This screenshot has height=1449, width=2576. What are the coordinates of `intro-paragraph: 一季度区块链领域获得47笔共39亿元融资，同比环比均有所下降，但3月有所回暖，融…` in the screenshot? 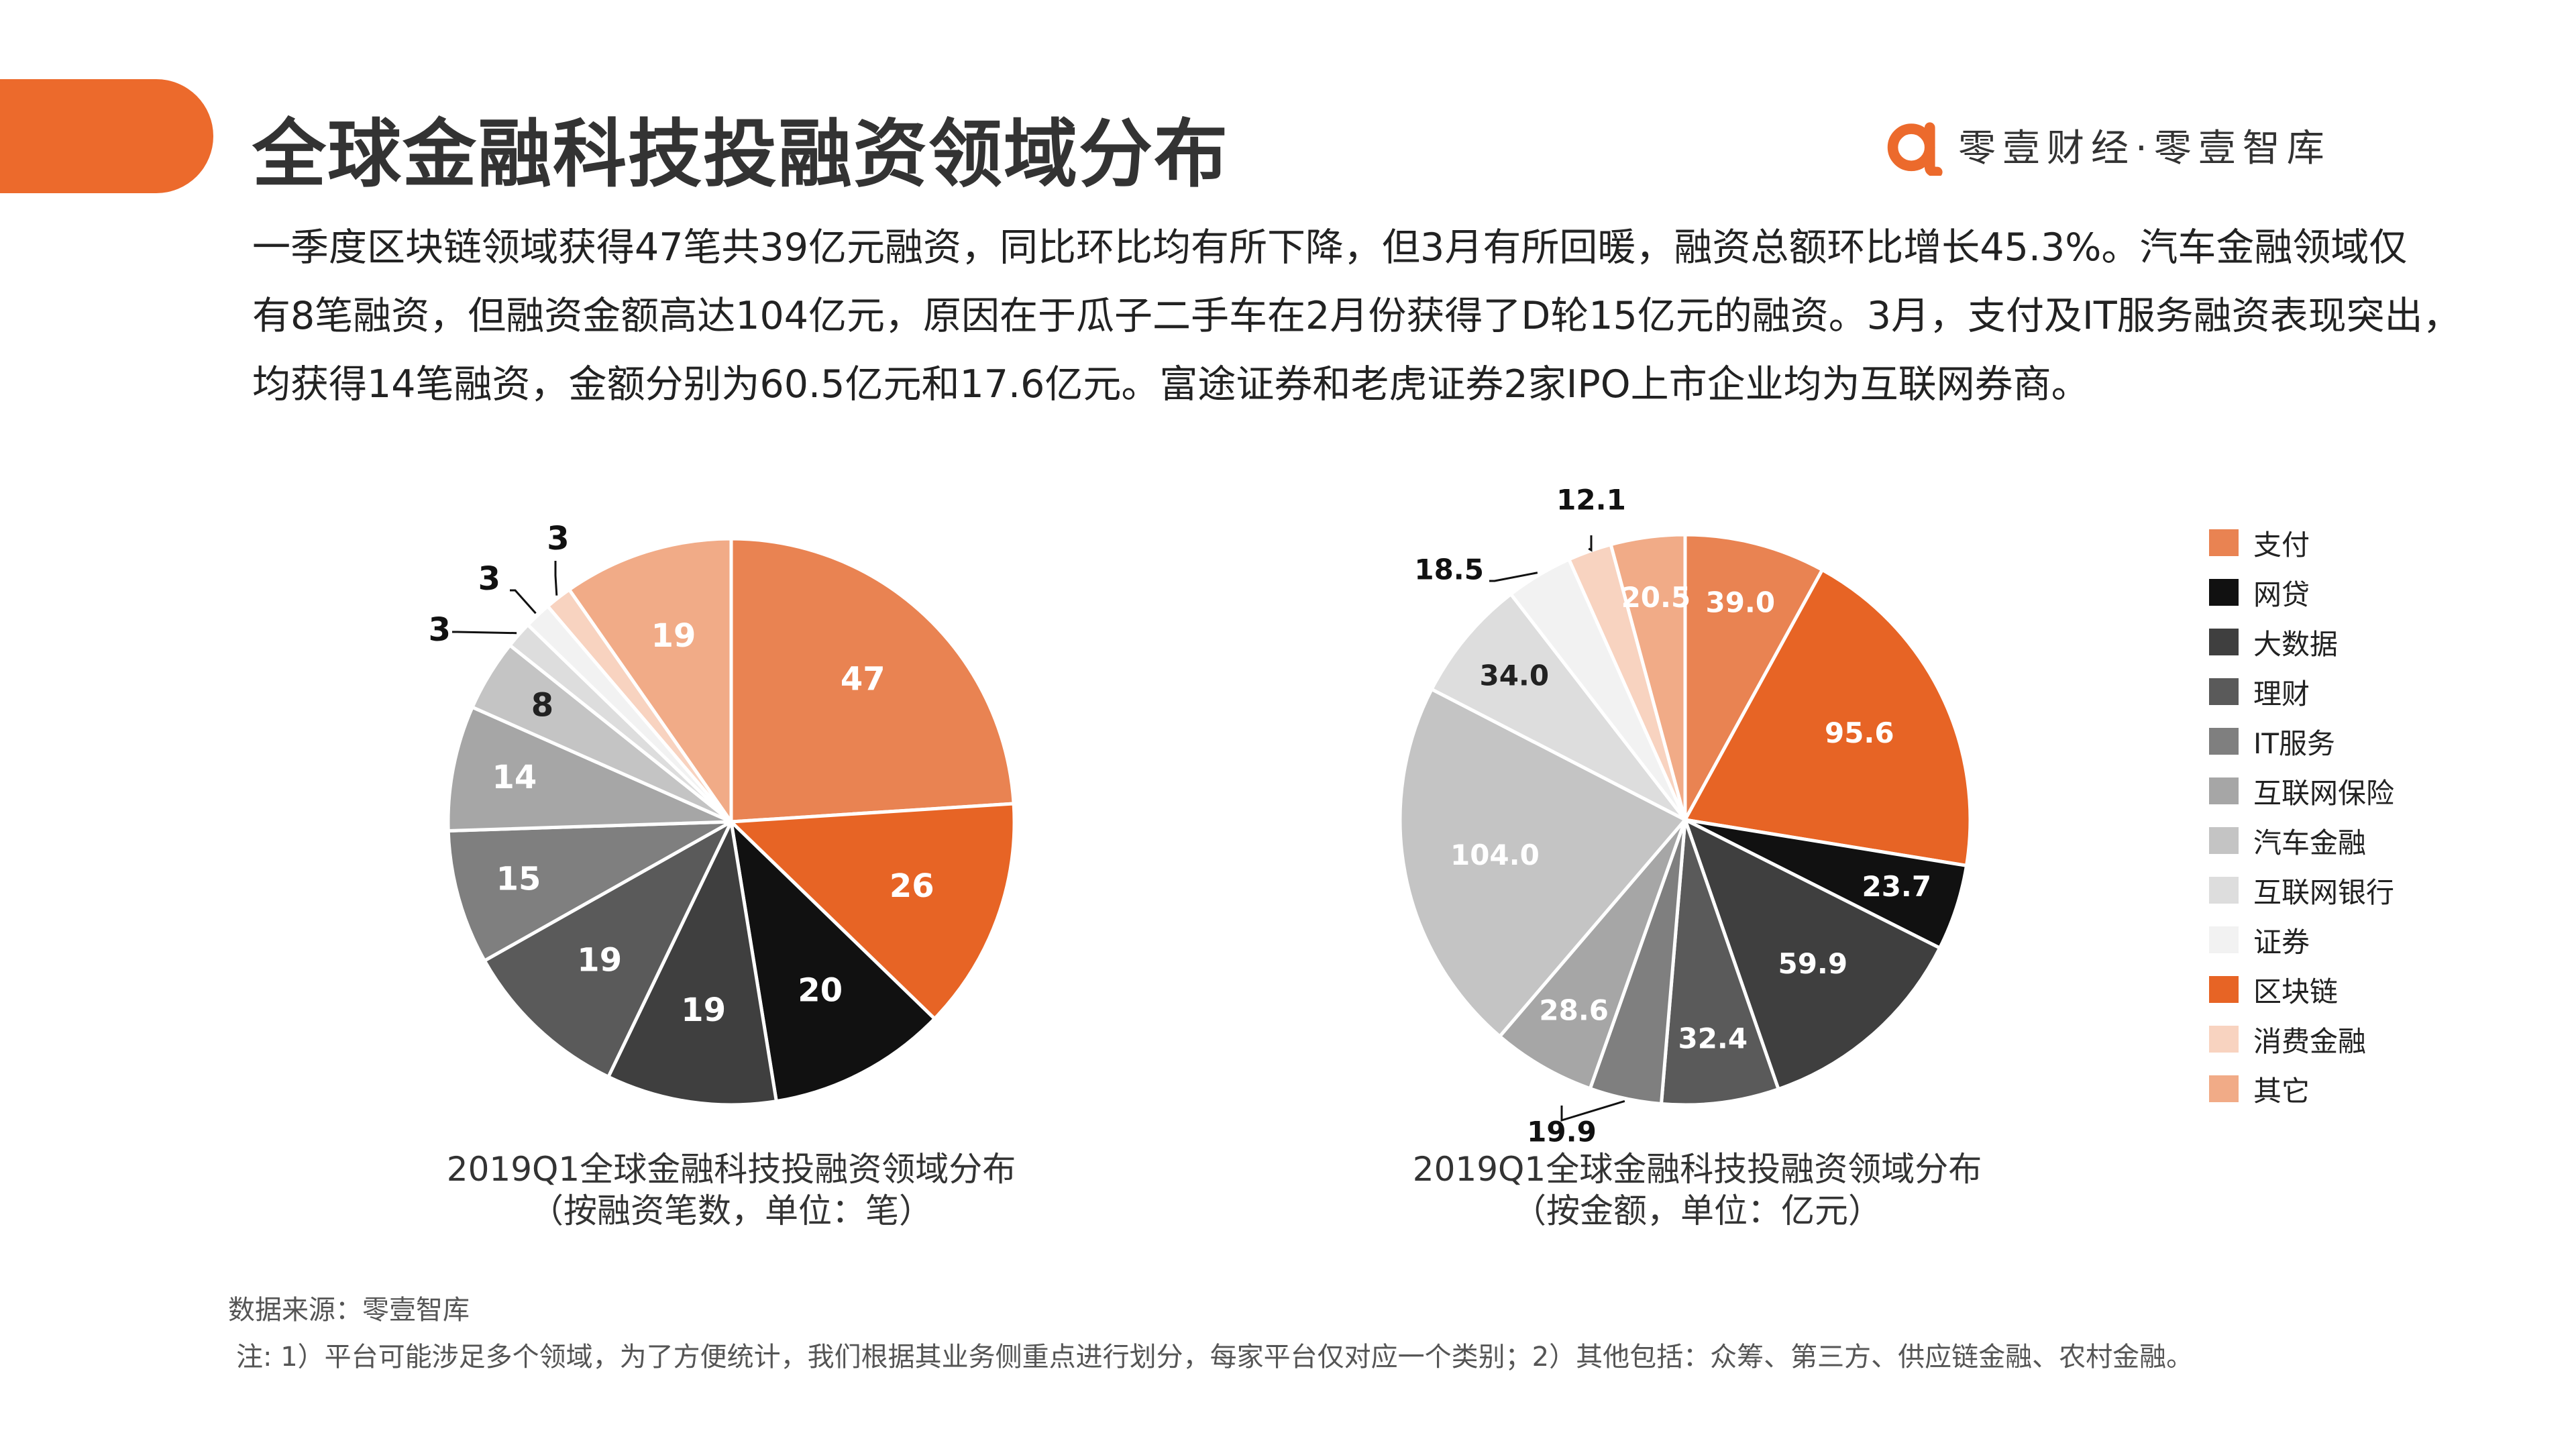 It's located at (1356, 316).